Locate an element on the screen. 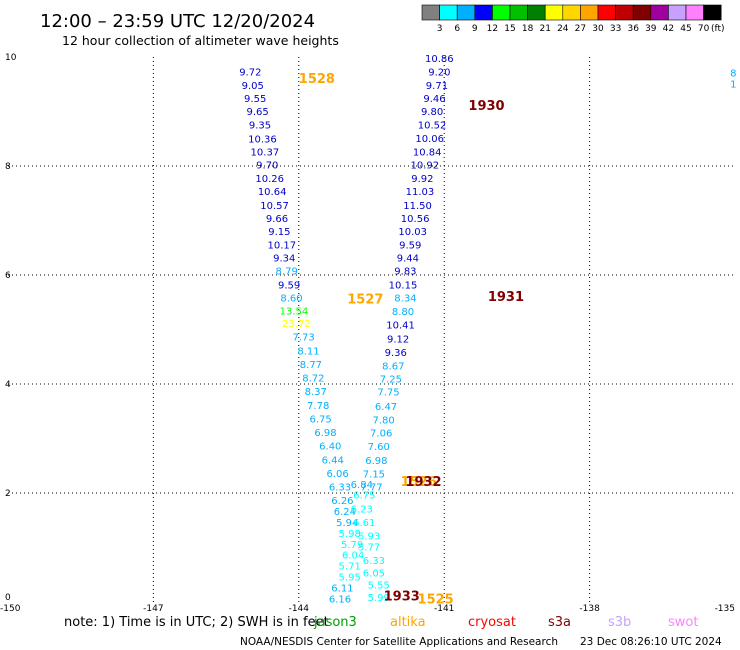 The width and height of the screenshot is (740, 650). wave-height-value: 5.77 is located at coordinates (369, 548).